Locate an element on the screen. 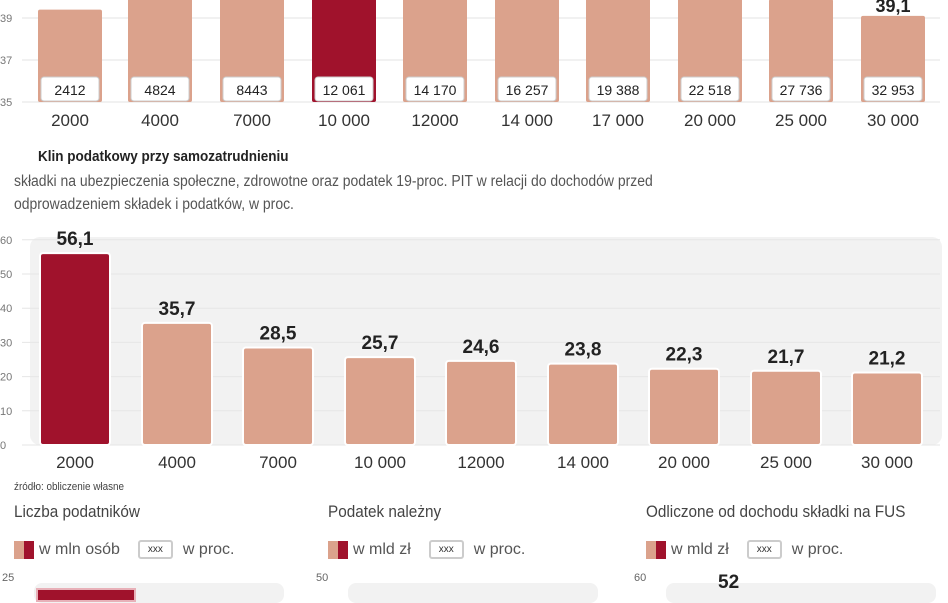  y-tick-label: 20 is located at coordinates (6, 378).